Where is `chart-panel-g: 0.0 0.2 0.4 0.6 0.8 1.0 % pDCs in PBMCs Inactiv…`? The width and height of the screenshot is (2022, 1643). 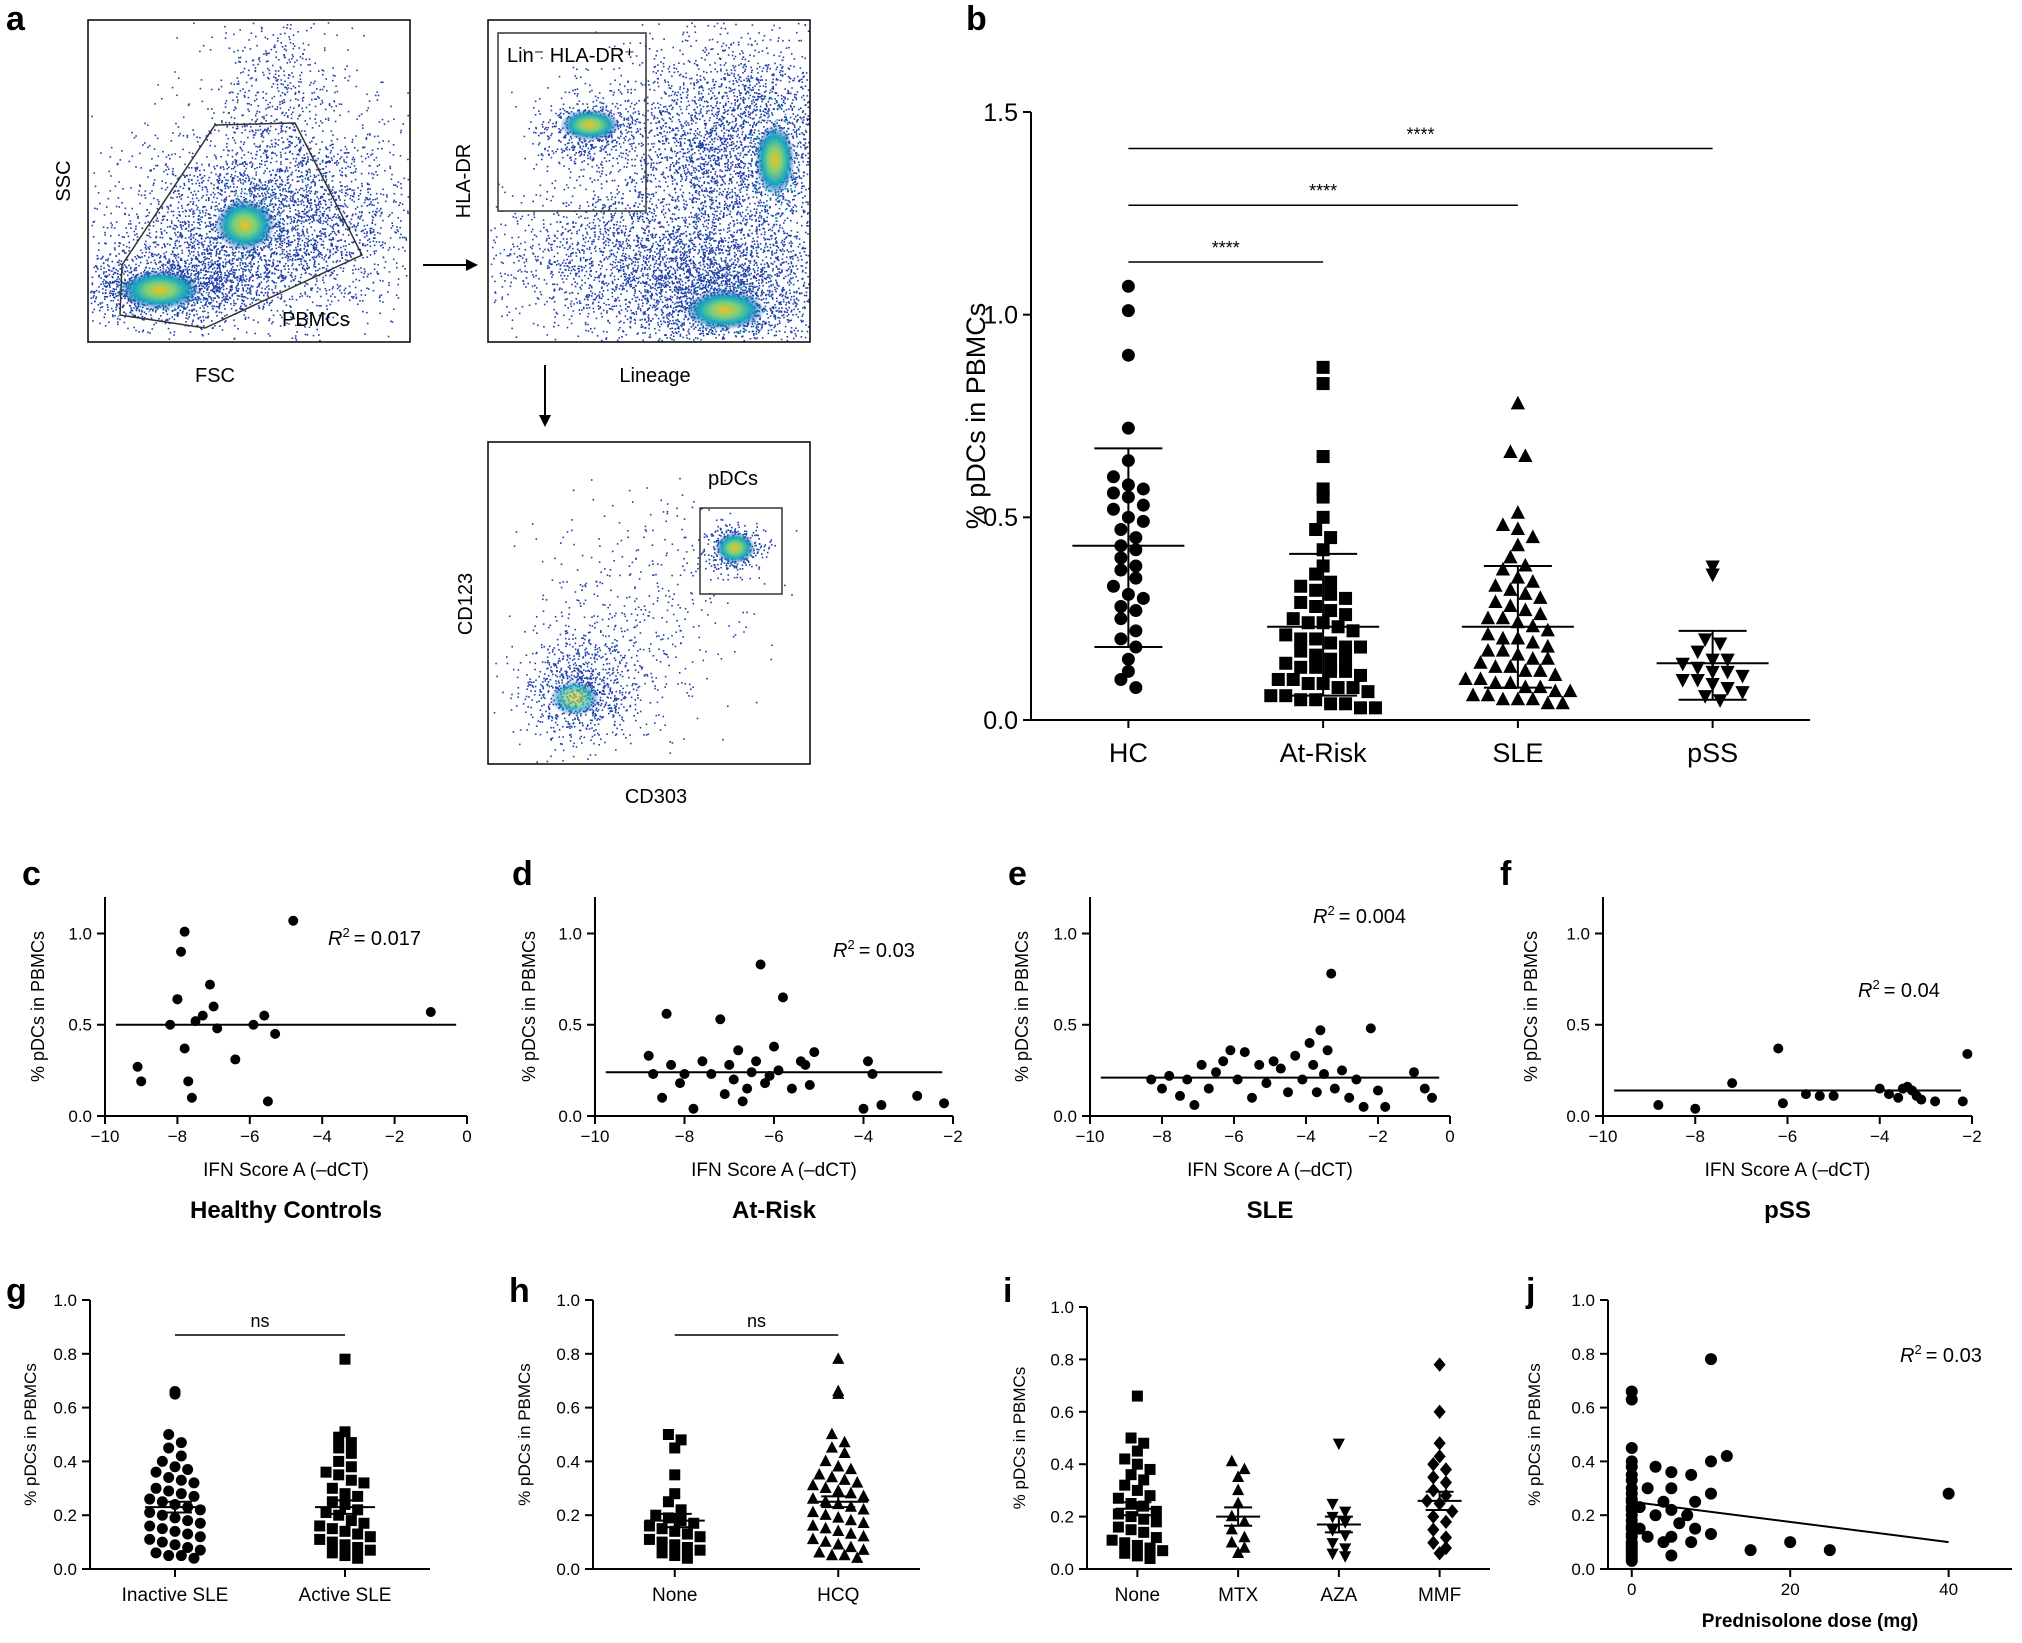
chart-panel-g: 0.0 0.2 0.4 0.6 0.8 1.0 % pDCs in PBMCs Inactiv… is located at coordinates (225, 1448).